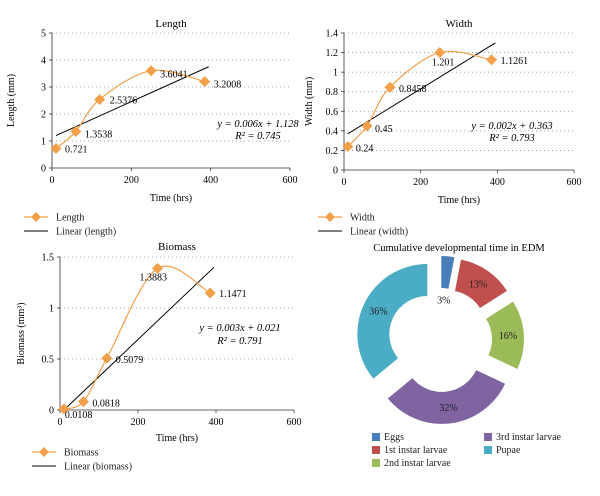 Image resolution: width=600 pixels, height=496 pixels. Describe the element at coordinates (257, 136) in the screenshot. I see `trend-r-squared: R² = 0.745` at that location.